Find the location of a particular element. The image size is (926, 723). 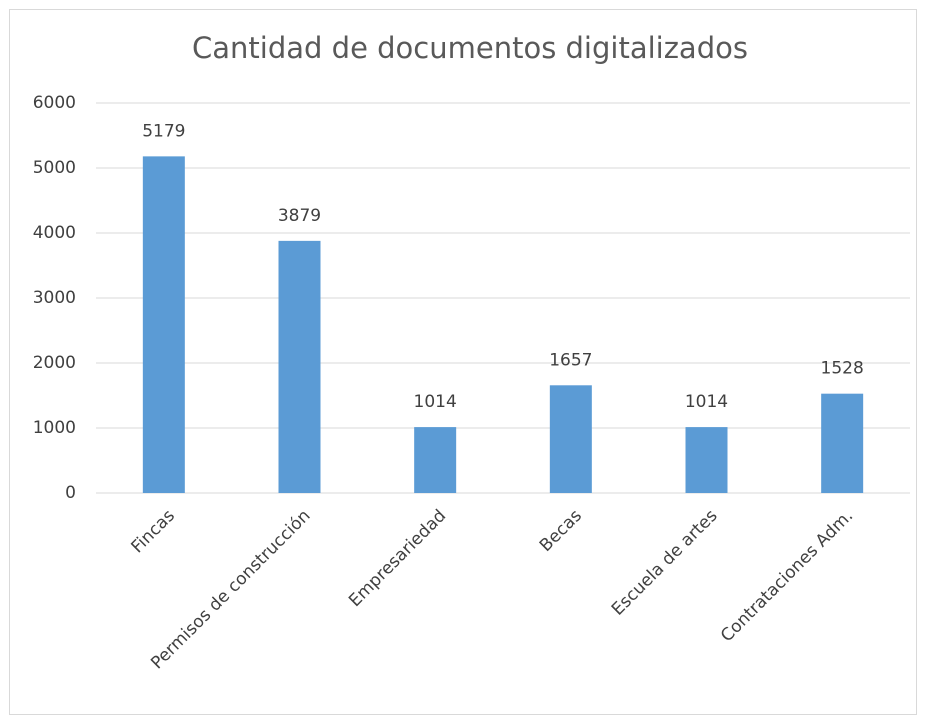

data-label: 5179 is located at coordinates (163, 131).